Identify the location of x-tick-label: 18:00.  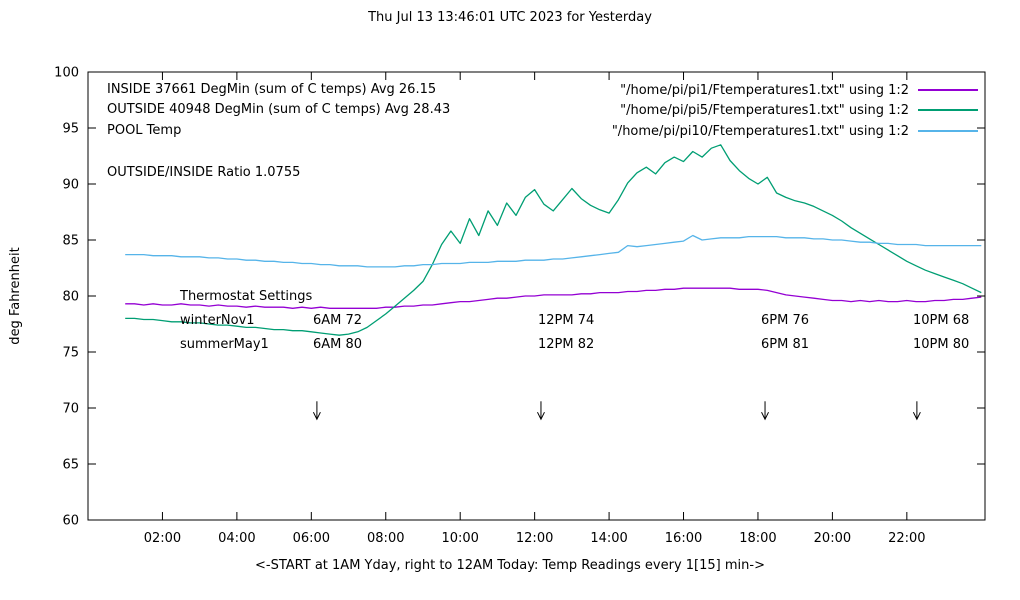
(757, 538).